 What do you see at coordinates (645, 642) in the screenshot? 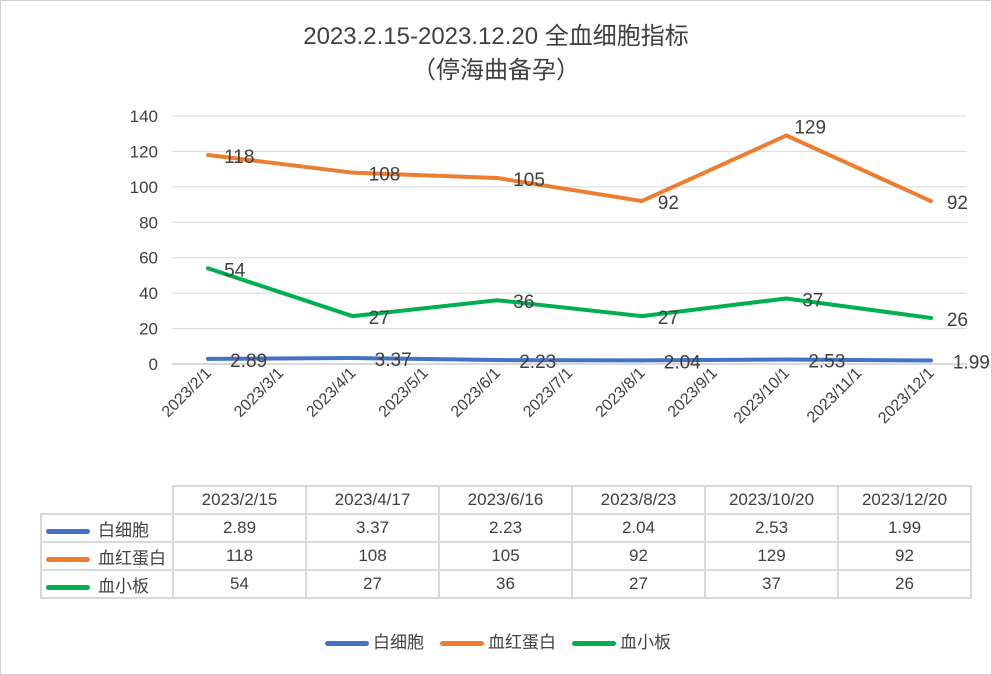
I see `legend-label: 血小板` at bounding box center [645, 642].